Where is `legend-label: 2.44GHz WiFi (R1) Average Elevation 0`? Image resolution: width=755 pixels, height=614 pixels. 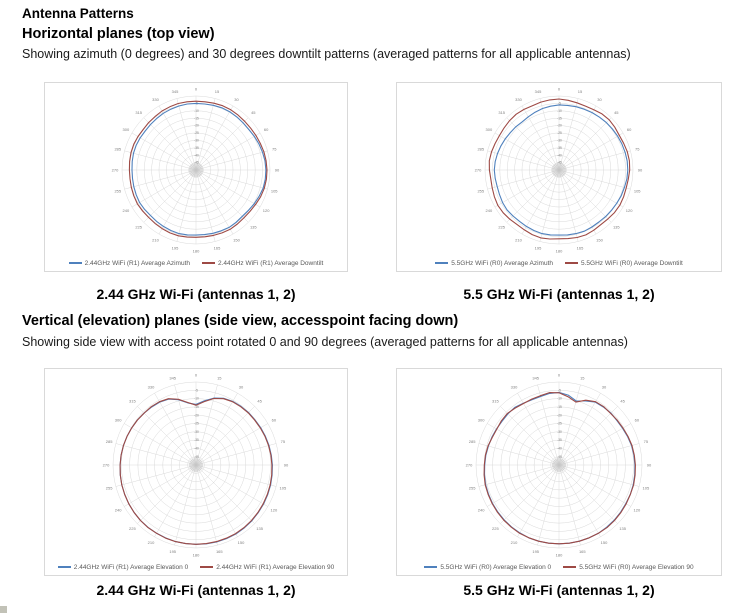 legend-label: 2.44GHz WiFi (R1) Average Elevation 0 is located at coordinates (131, 567).